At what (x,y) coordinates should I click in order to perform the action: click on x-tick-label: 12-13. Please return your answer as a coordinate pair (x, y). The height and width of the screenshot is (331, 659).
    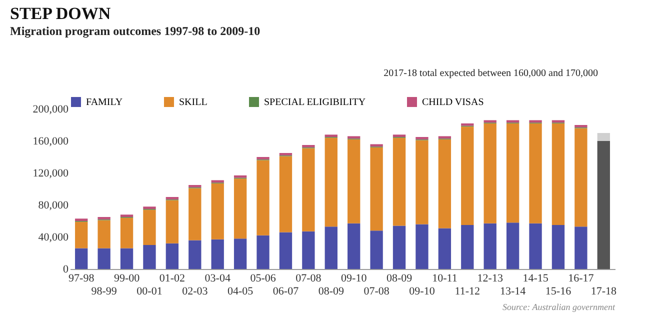
    Looking at the image, I should click on (490, 278).